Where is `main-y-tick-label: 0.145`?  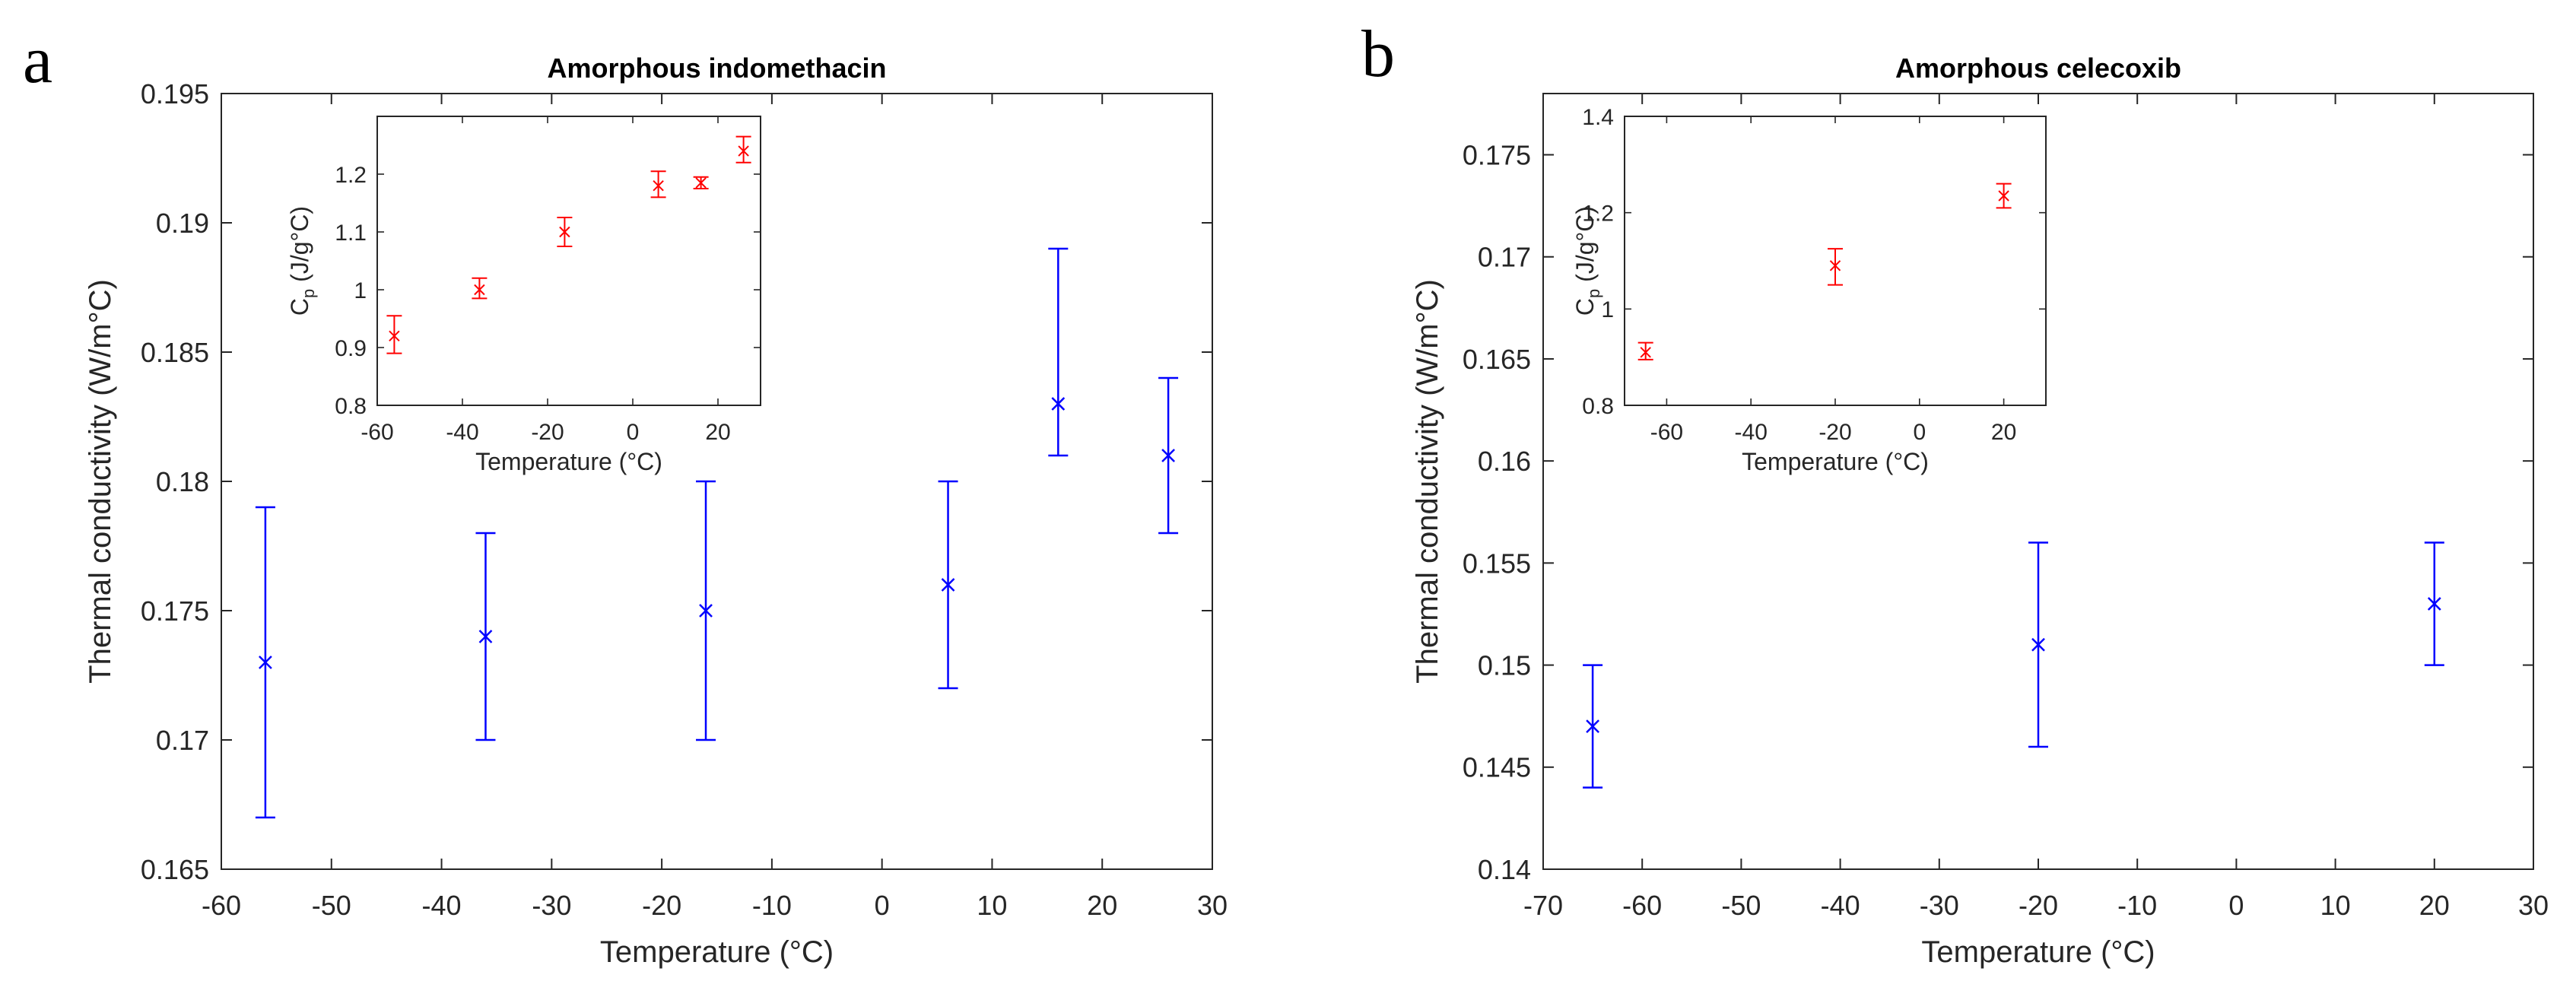
main-y-tick-label: 0.145 is located at coordinates (1497, 767).